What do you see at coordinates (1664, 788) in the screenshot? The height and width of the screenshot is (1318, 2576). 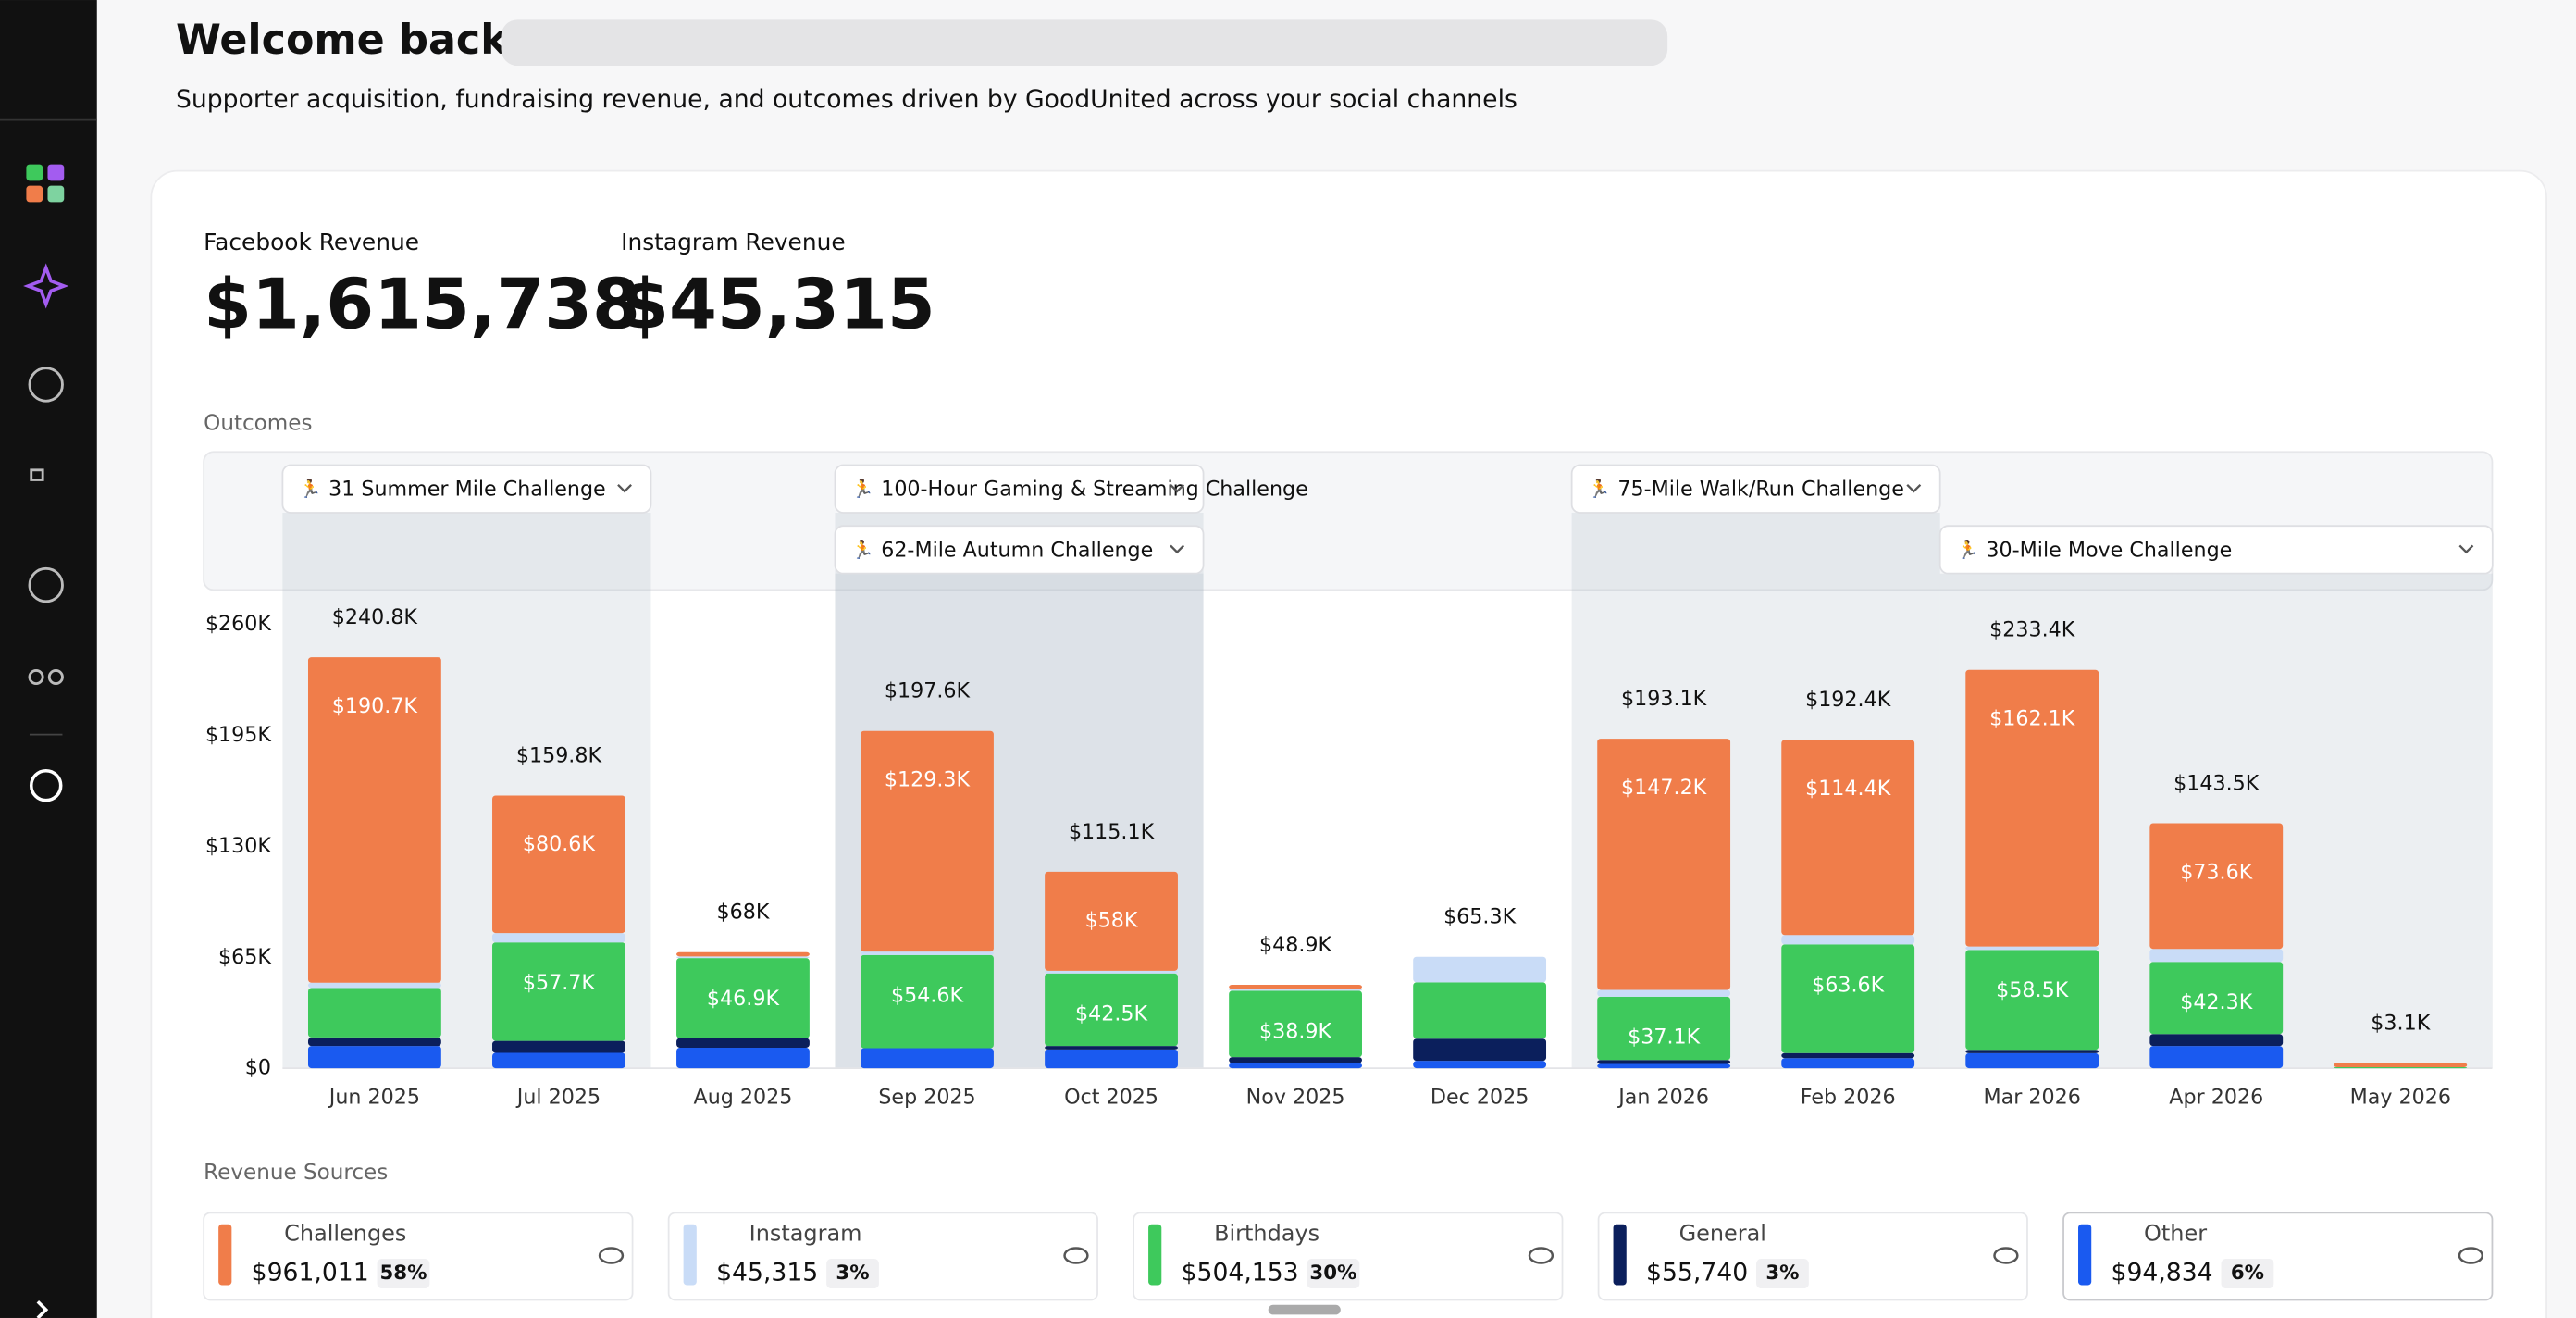 I see `data-label: $147.2K` at bounding box center [1664, 788].